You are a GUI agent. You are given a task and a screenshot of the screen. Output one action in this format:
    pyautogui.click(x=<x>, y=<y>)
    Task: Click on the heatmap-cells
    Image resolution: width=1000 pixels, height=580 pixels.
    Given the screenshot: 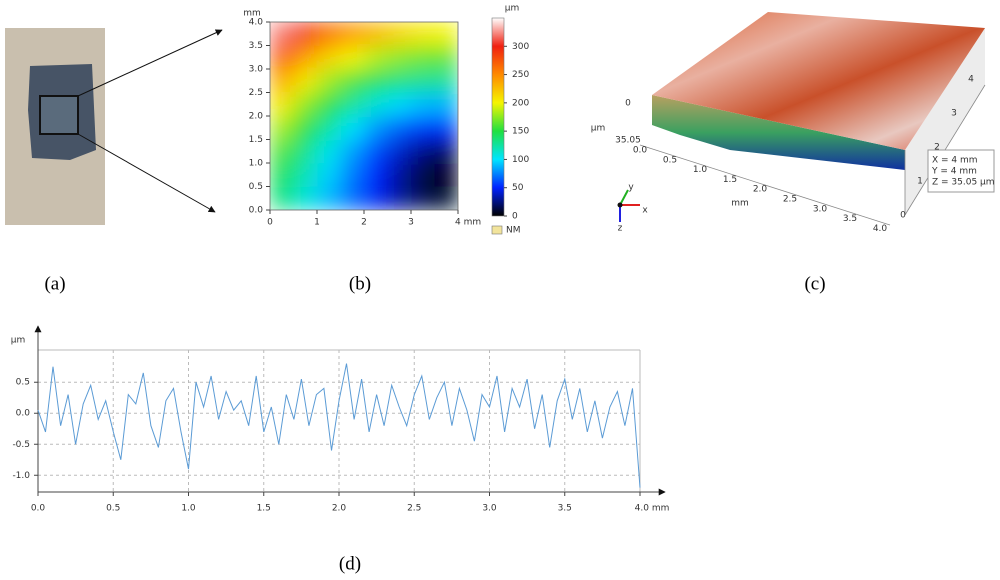 What is the action you would take?
    pyautogui.click(x=364, y=116)
    